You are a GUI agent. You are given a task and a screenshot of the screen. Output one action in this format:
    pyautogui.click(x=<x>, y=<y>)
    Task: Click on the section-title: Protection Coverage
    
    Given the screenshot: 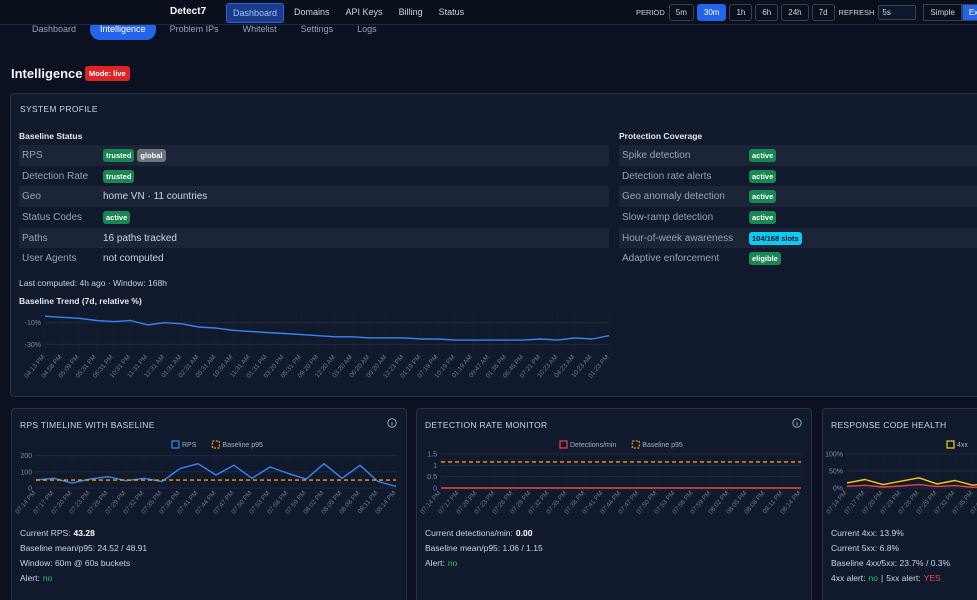 What is the action you would take?
    pyautogui.click(x=661, y=136)
    